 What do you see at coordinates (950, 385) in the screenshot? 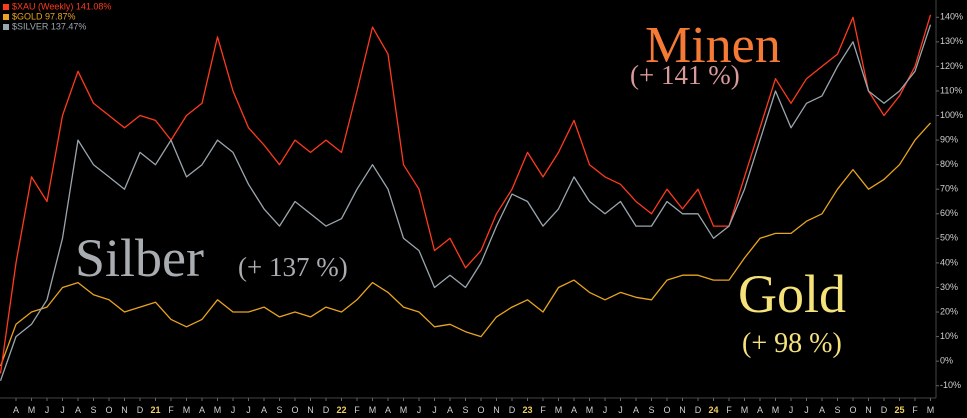
I see `y-tick-label: -10%` at bounding box center [950, 385].